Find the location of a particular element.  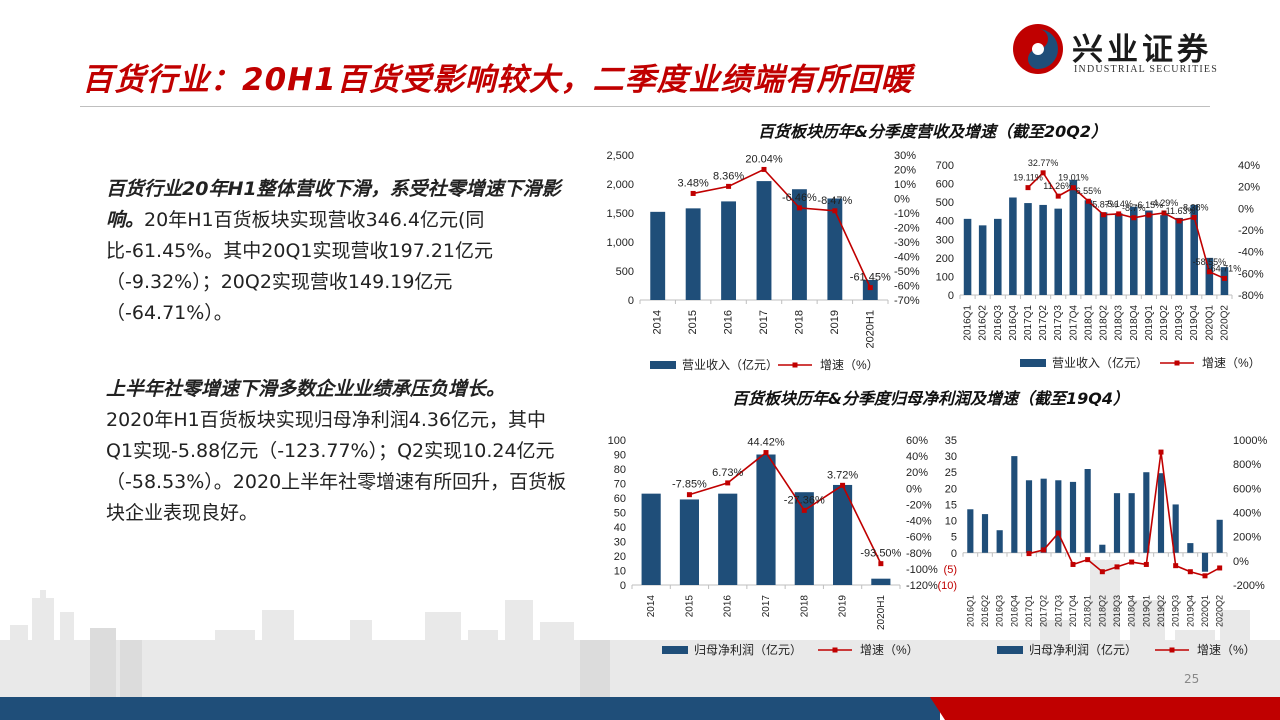

bar-2014 is located at coordinates (658, 255).